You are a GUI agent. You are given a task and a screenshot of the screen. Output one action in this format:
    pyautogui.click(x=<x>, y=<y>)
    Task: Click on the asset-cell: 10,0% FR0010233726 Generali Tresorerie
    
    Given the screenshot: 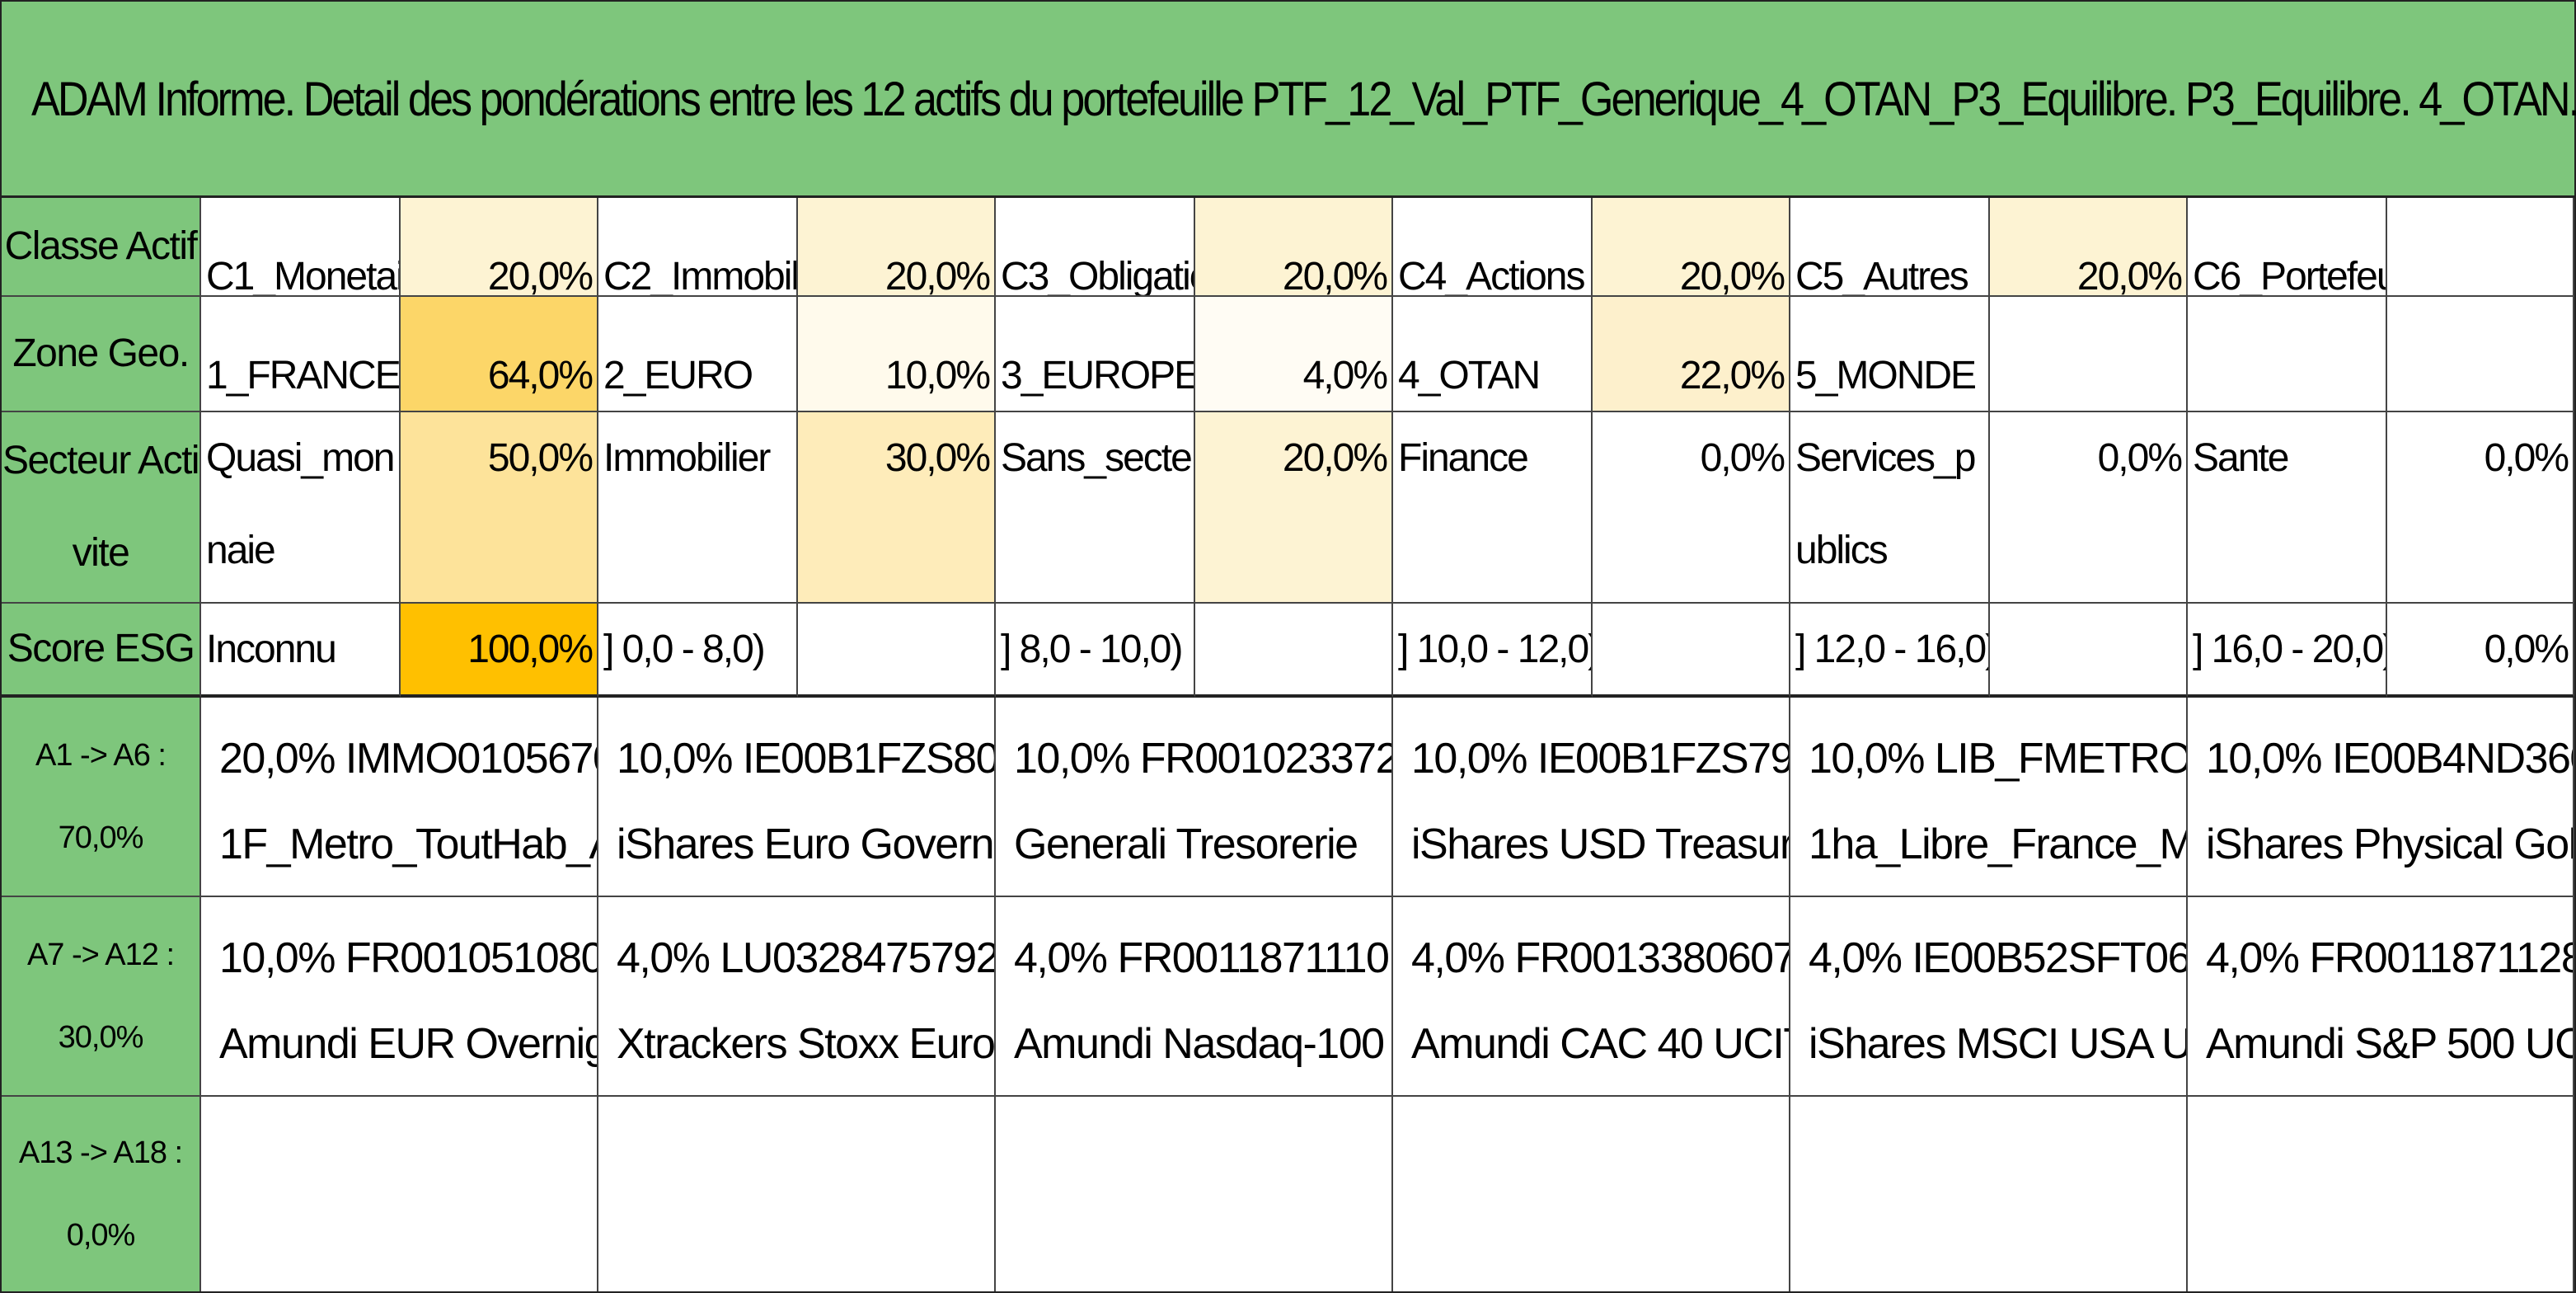 What is the action you would take?
    pyautogui.click(x=1195, y=798)
    